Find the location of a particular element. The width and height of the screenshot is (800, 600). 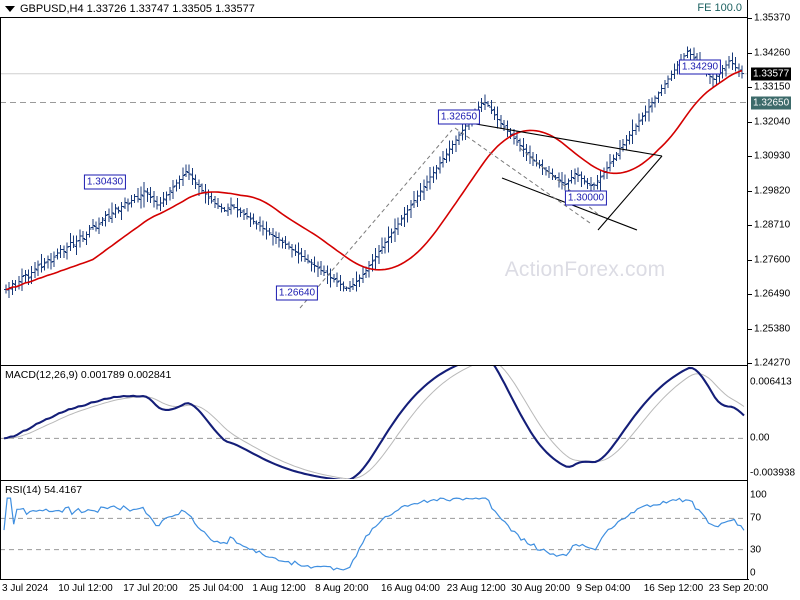

price-axis-tick: 1.28710 is located at coordinates (772, 225).